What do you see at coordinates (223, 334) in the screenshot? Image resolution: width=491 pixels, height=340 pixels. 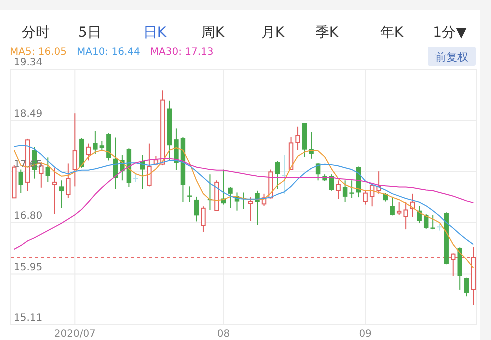 I see `x-tick-label: 08` at bounding box center [223, 334].